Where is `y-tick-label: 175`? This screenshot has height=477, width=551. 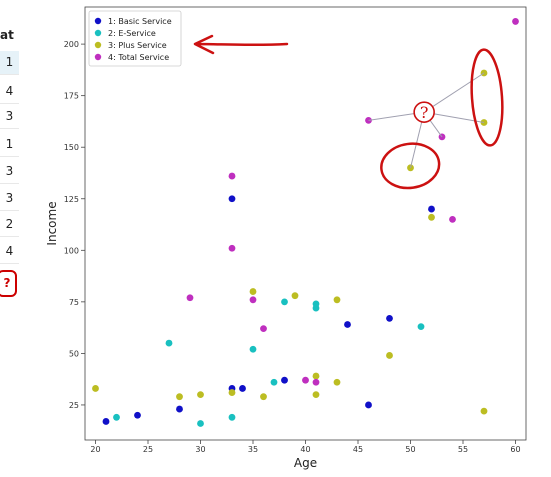 y-tick-label: 175 is located at coordinates (71, 96).